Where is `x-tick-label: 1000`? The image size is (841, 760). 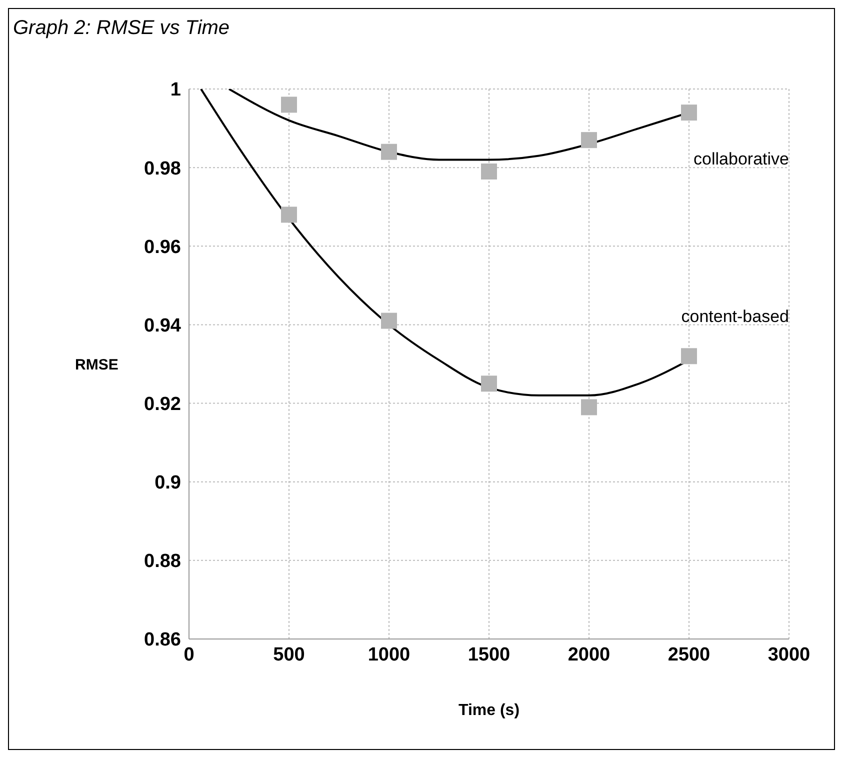
x-tick-label: 1000 is located at coordinates (389, 655).